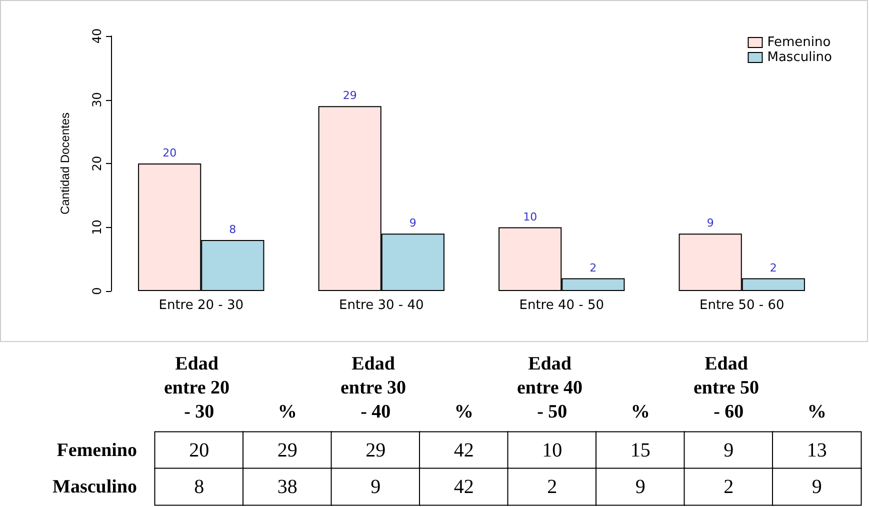 The image size is (869, 507). Describe the element at coordinates (96, 450) in the screenshot. I see `y-tick-label: Femenino` at that location.